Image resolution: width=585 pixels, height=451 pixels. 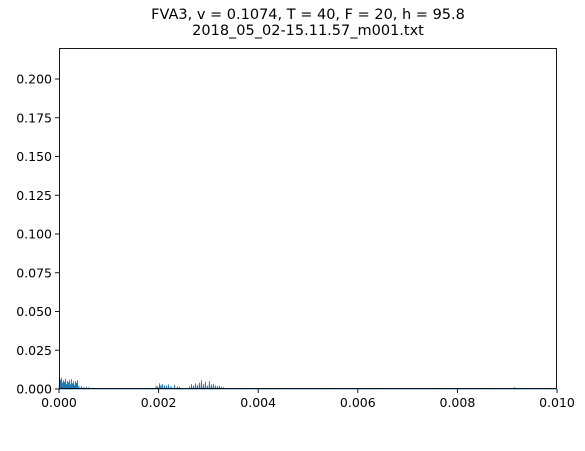 What do you see at coordinates (34, 389) in the screenshot?
I see `y-tick-label: 0.000` at bounding box center [34, 389].